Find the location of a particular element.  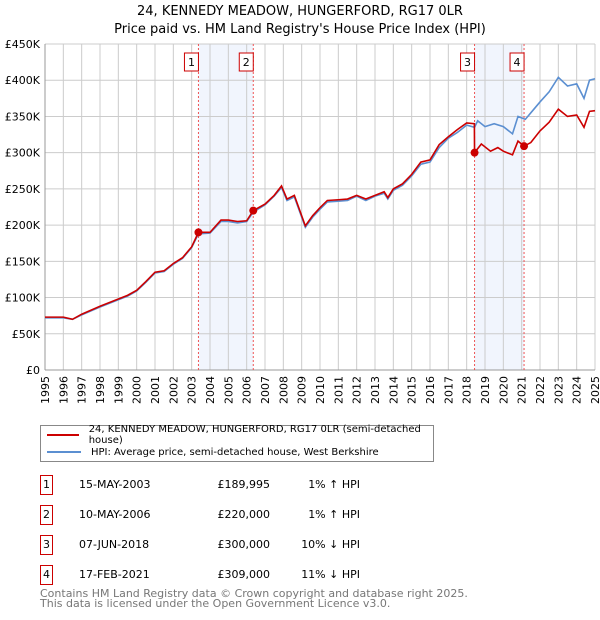

transaction-row: 3 07-JUN-2018 £300,000 10% ↓ HPI is located at coordinates (240, 545).